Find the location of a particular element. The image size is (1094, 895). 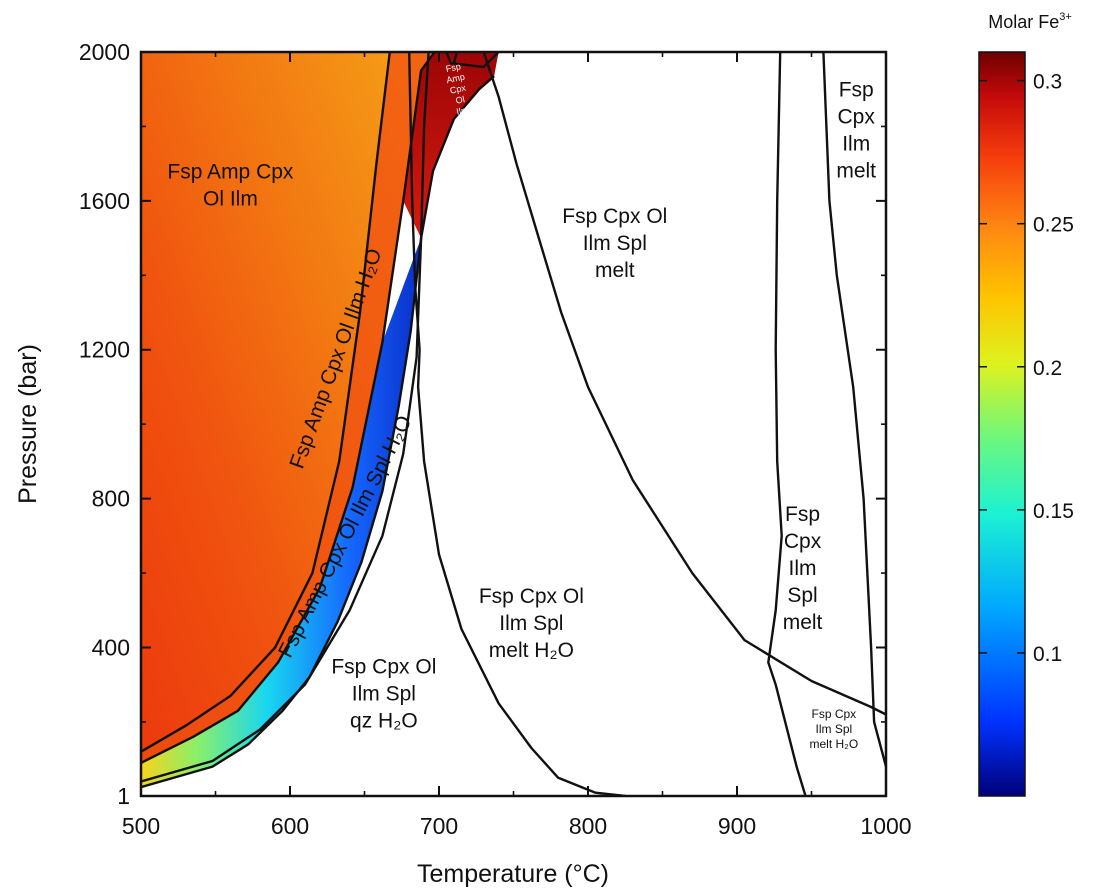

y-tick-label: 800 is located at coordinates (111, 499).